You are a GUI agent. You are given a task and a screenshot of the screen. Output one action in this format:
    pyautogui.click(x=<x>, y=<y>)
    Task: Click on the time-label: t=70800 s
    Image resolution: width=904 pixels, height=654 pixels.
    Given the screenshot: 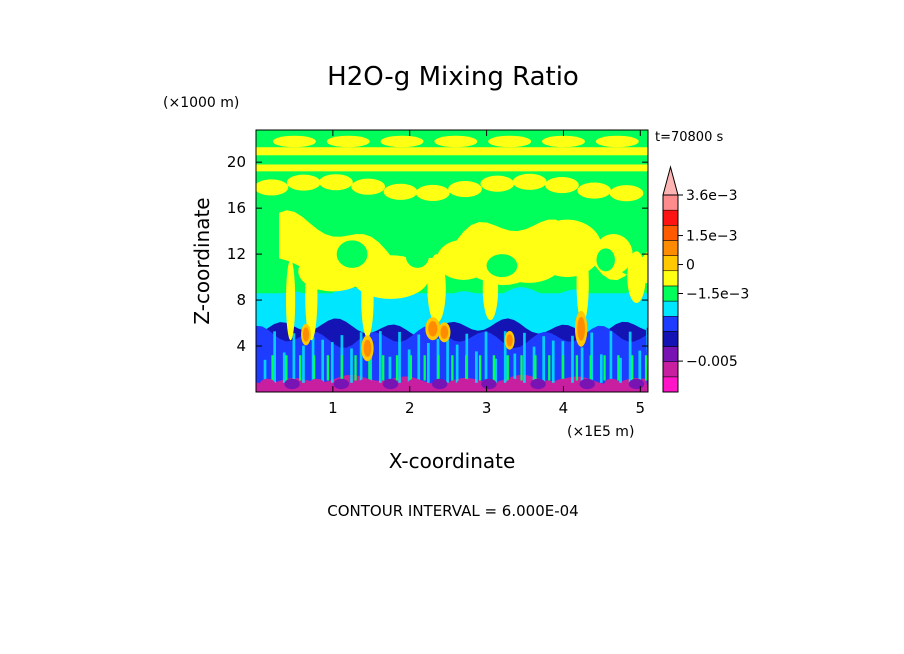 What is the action you would take?
    pyautogui.click(x=689, y=137)
    